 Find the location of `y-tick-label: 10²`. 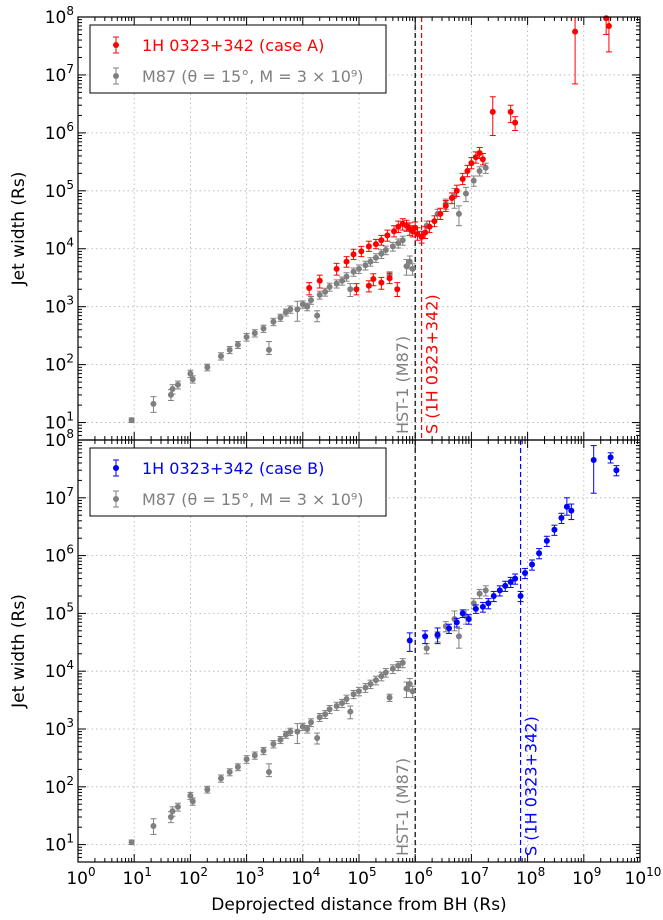

y-tick-label: 10² is located at coordinates (59, 786).